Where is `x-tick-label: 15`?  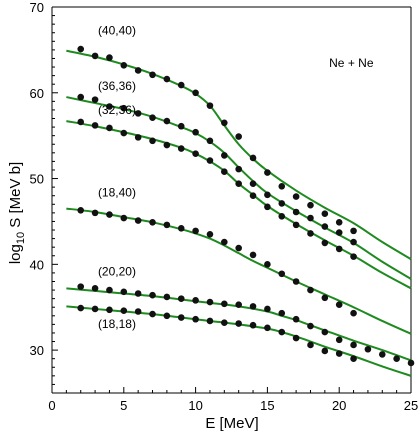 x-tick-label: 15 is located at coordinates (267, 405).